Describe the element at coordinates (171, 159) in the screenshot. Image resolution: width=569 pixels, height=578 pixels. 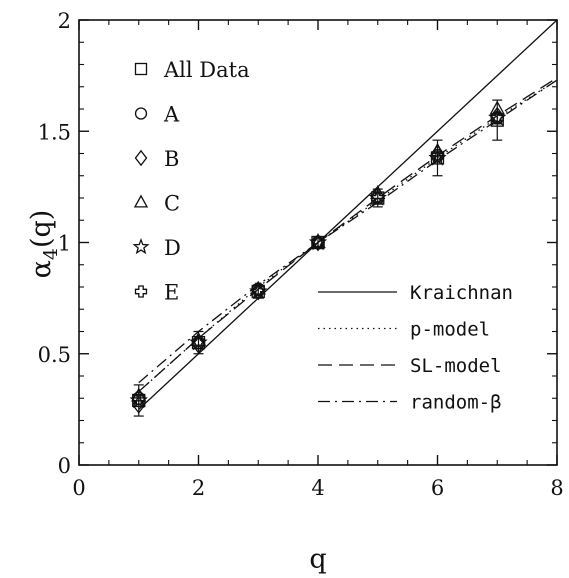
I see `legend-label: B` at that location.